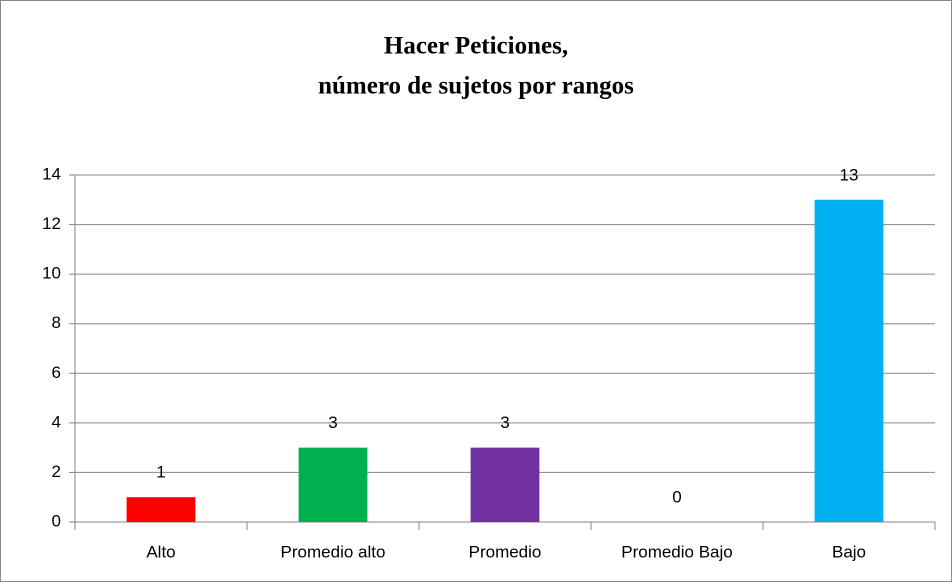 The width and height of the screenshot is (952, 582). Describe the element at coordinates (51, 273) in the screenshot. I see `y-tick-label: 10` at that location.